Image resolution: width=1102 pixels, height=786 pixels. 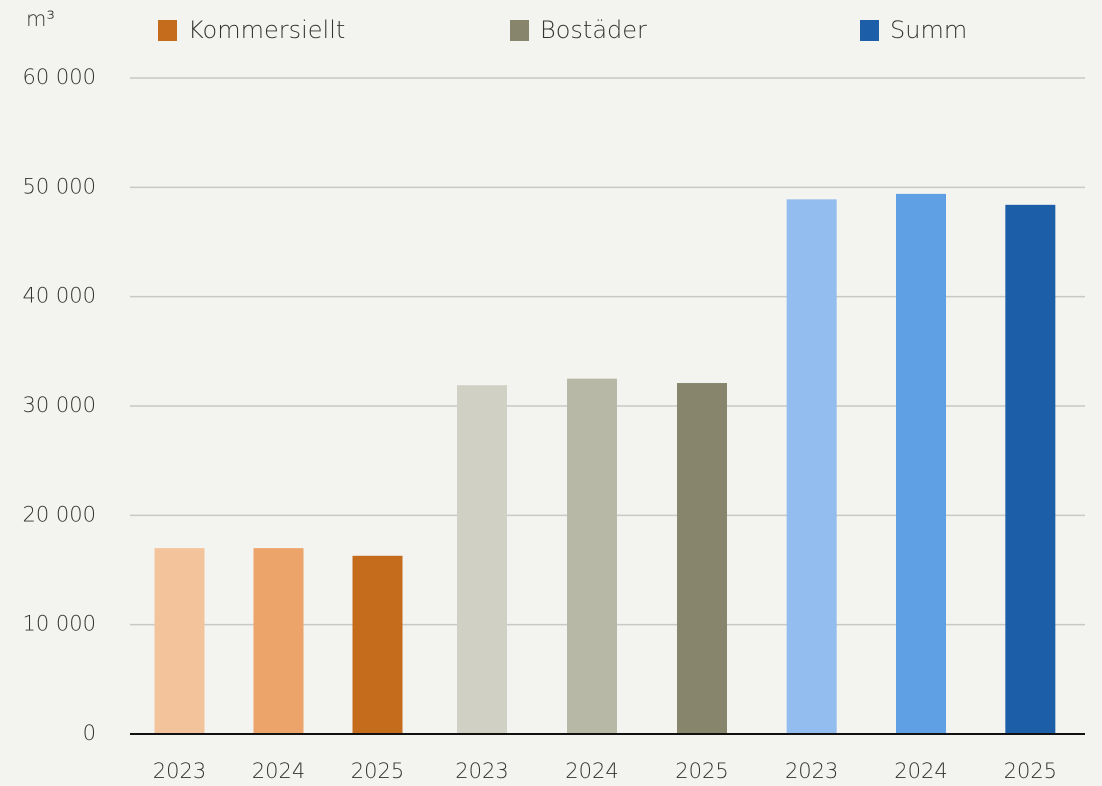 What do you see at coordinates (40, 19) in the screenshot?
I see `y-axis-label: m³` at bounding box center [40, 19].